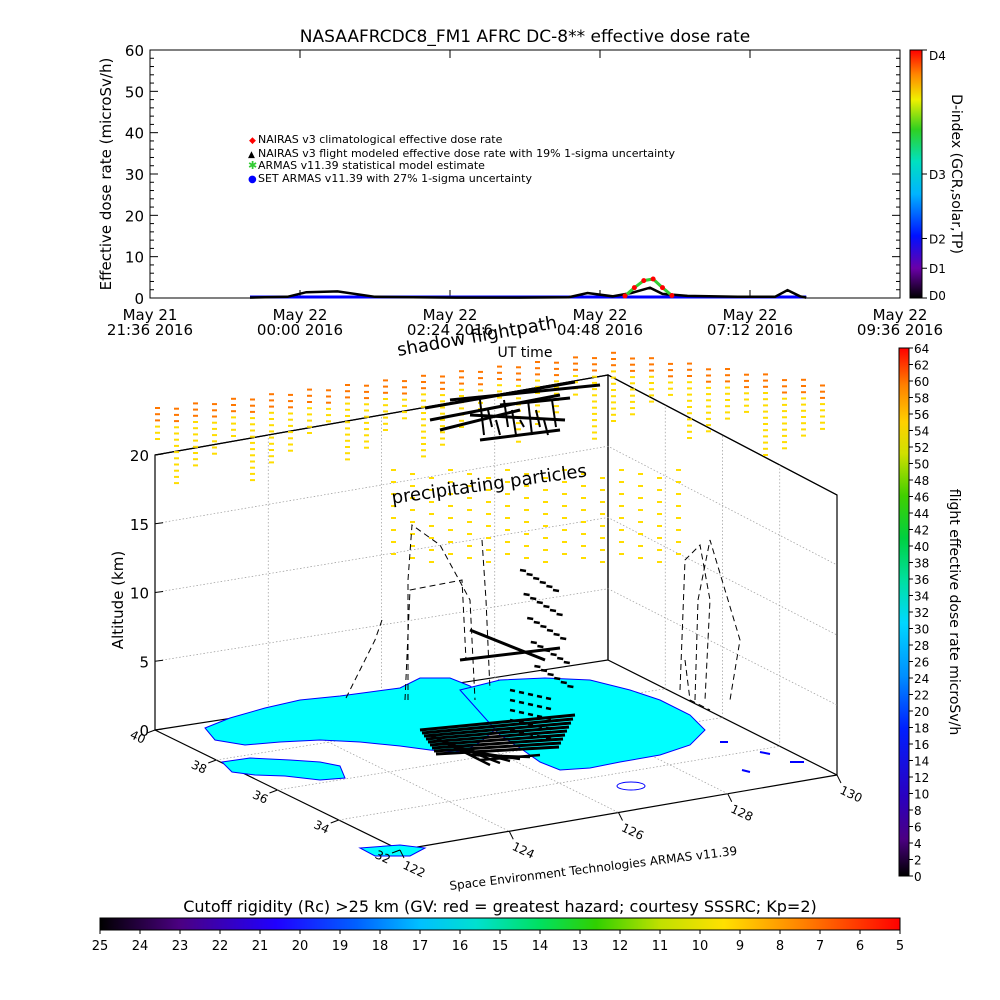 The image size is (1000, 1000). Describe the element at coordinates (921, 465) in the screenshot. I see `dose-rate-tick-label: 50` at that location.